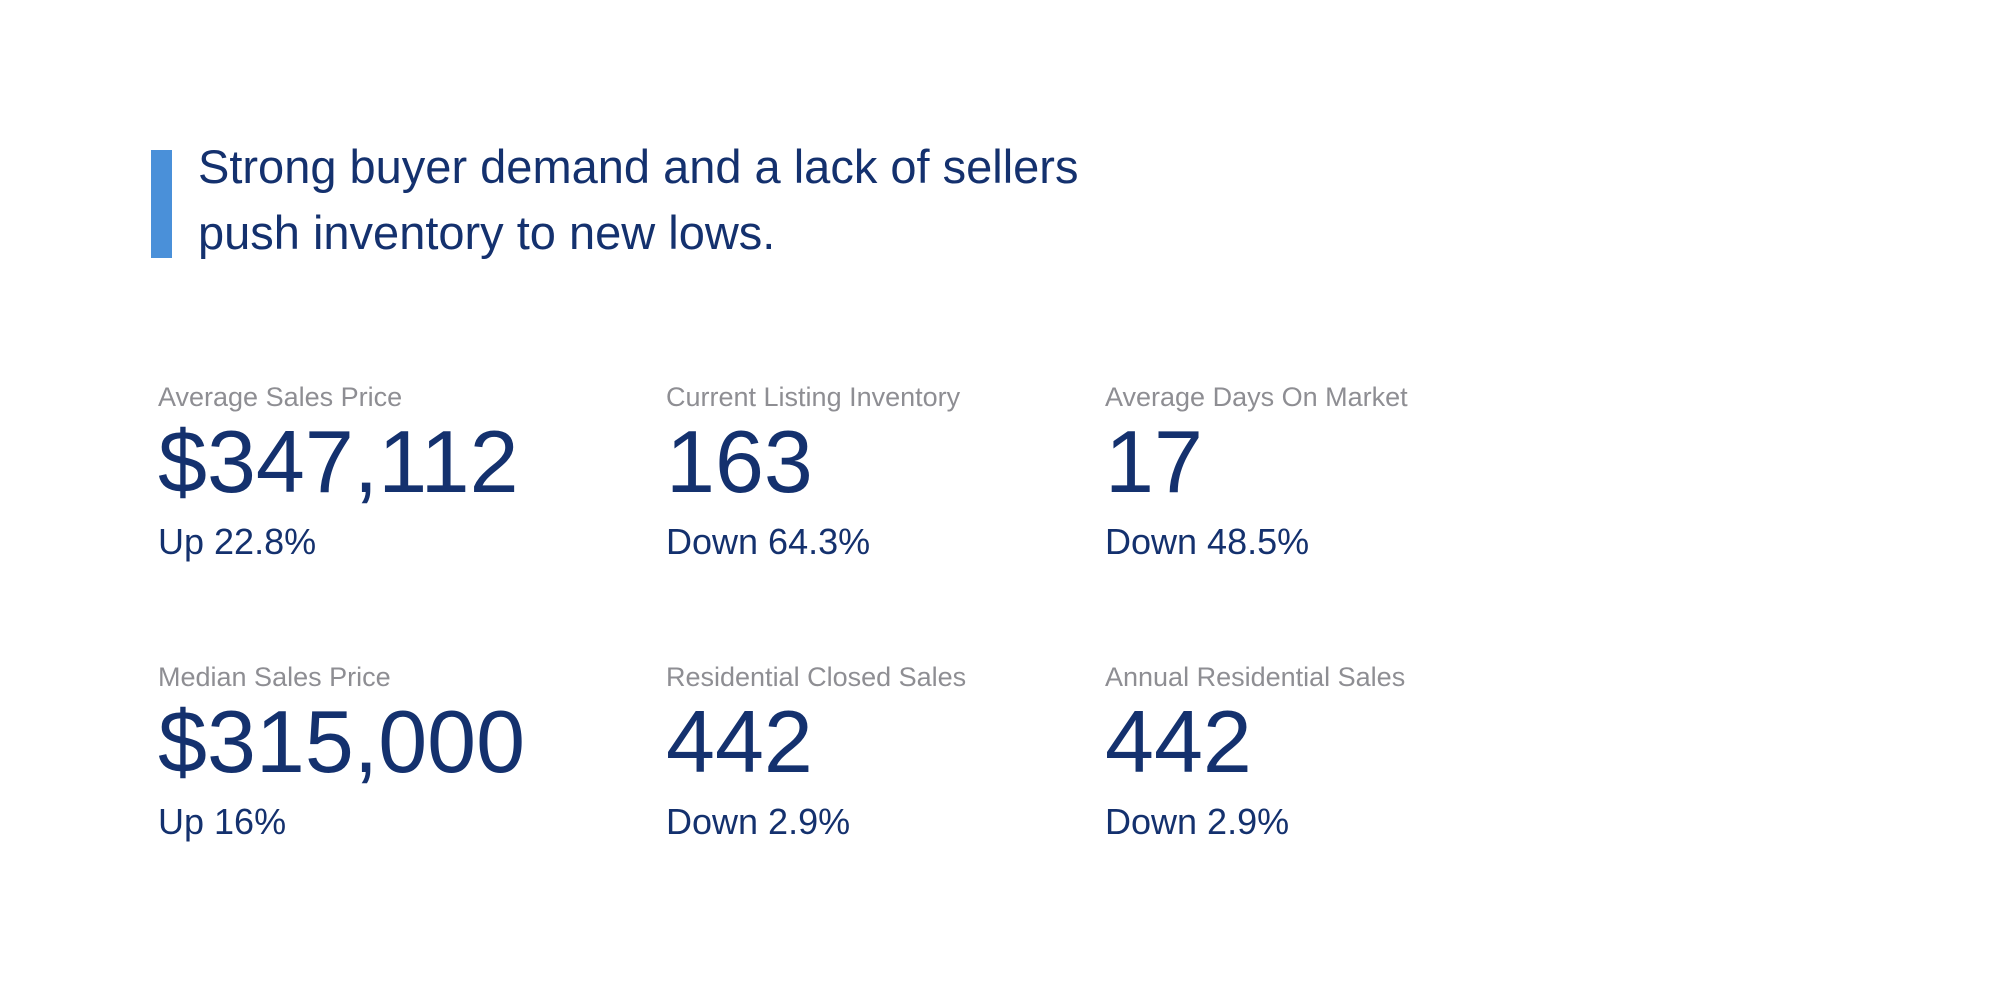 The height and width of the screenshot is (1000, 2000). What do you see at coordinates (338, 461) in the screenshot?
I see `stat-value: $347,112` at bounding box center [338, 461].